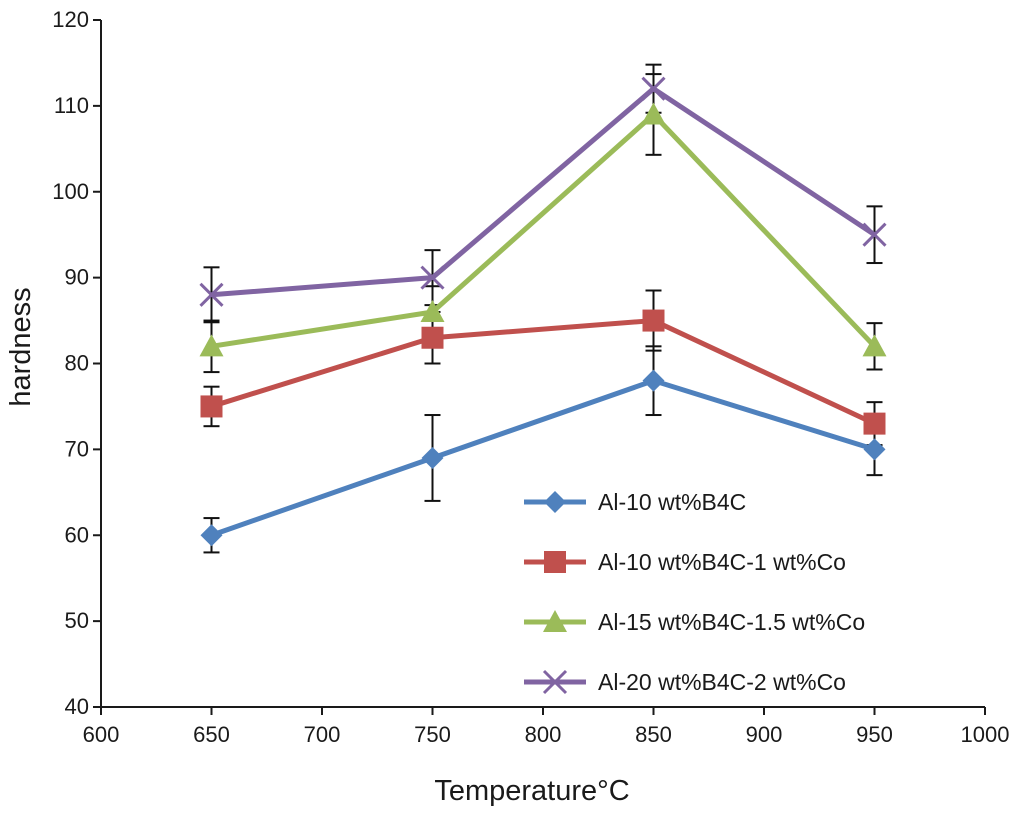 The height and width of the screenshot is (818, 1024). What do you see at coordinates (874, 734) in the screenshot?
I see `x-tick-label: 950` at bounding box center [874, 734].